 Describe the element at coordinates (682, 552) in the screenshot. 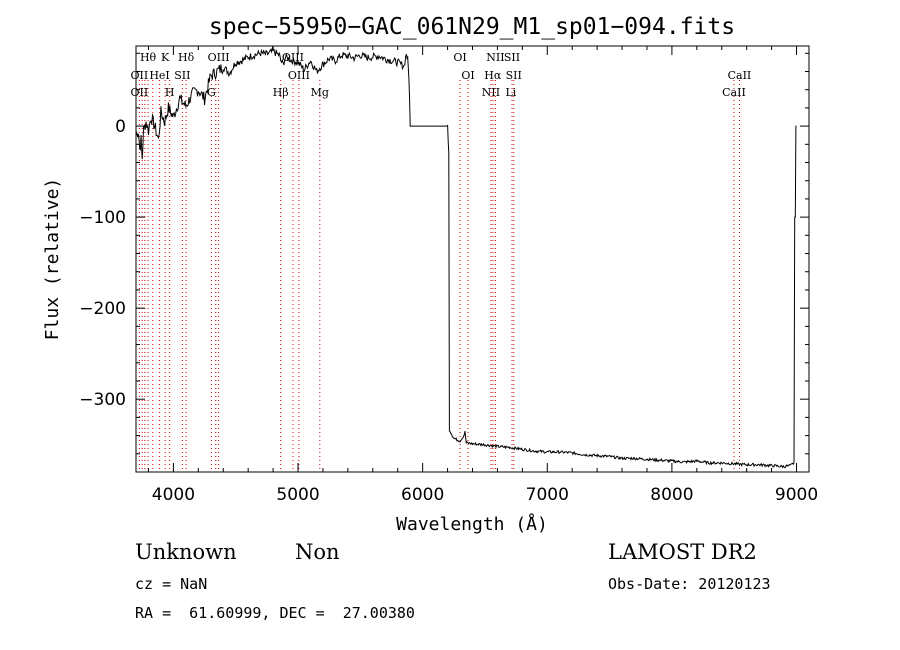

I see `survey-label: LAMOST DR2` at that location.